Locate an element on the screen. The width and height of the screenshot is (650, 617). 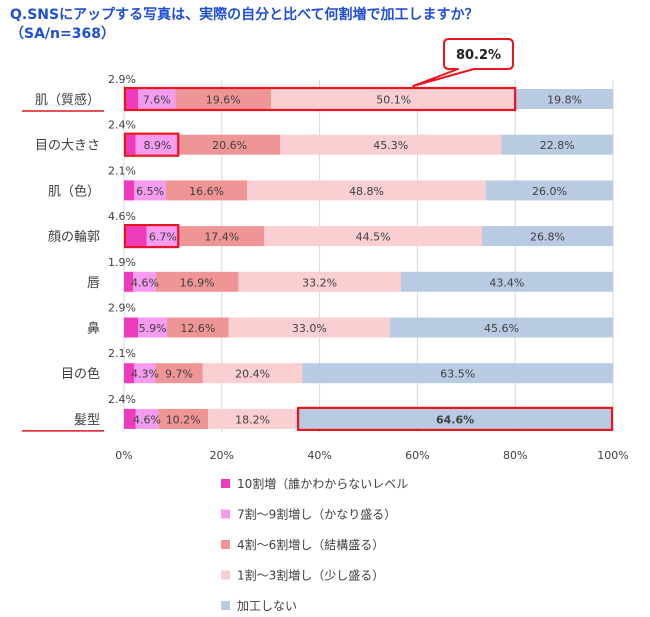
chart-title-line2: （SA/n=368） is located at coordinates (62, 34).